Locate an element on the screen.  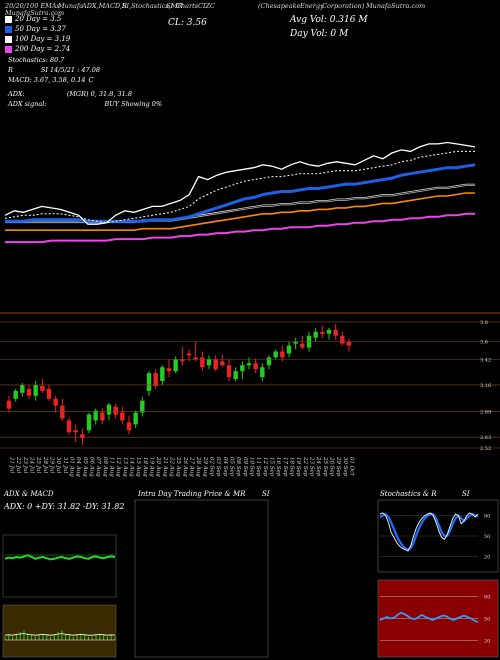
adx-values: (MGR) 0, 31.8, 31.8 is located at coordinates (99, 94).